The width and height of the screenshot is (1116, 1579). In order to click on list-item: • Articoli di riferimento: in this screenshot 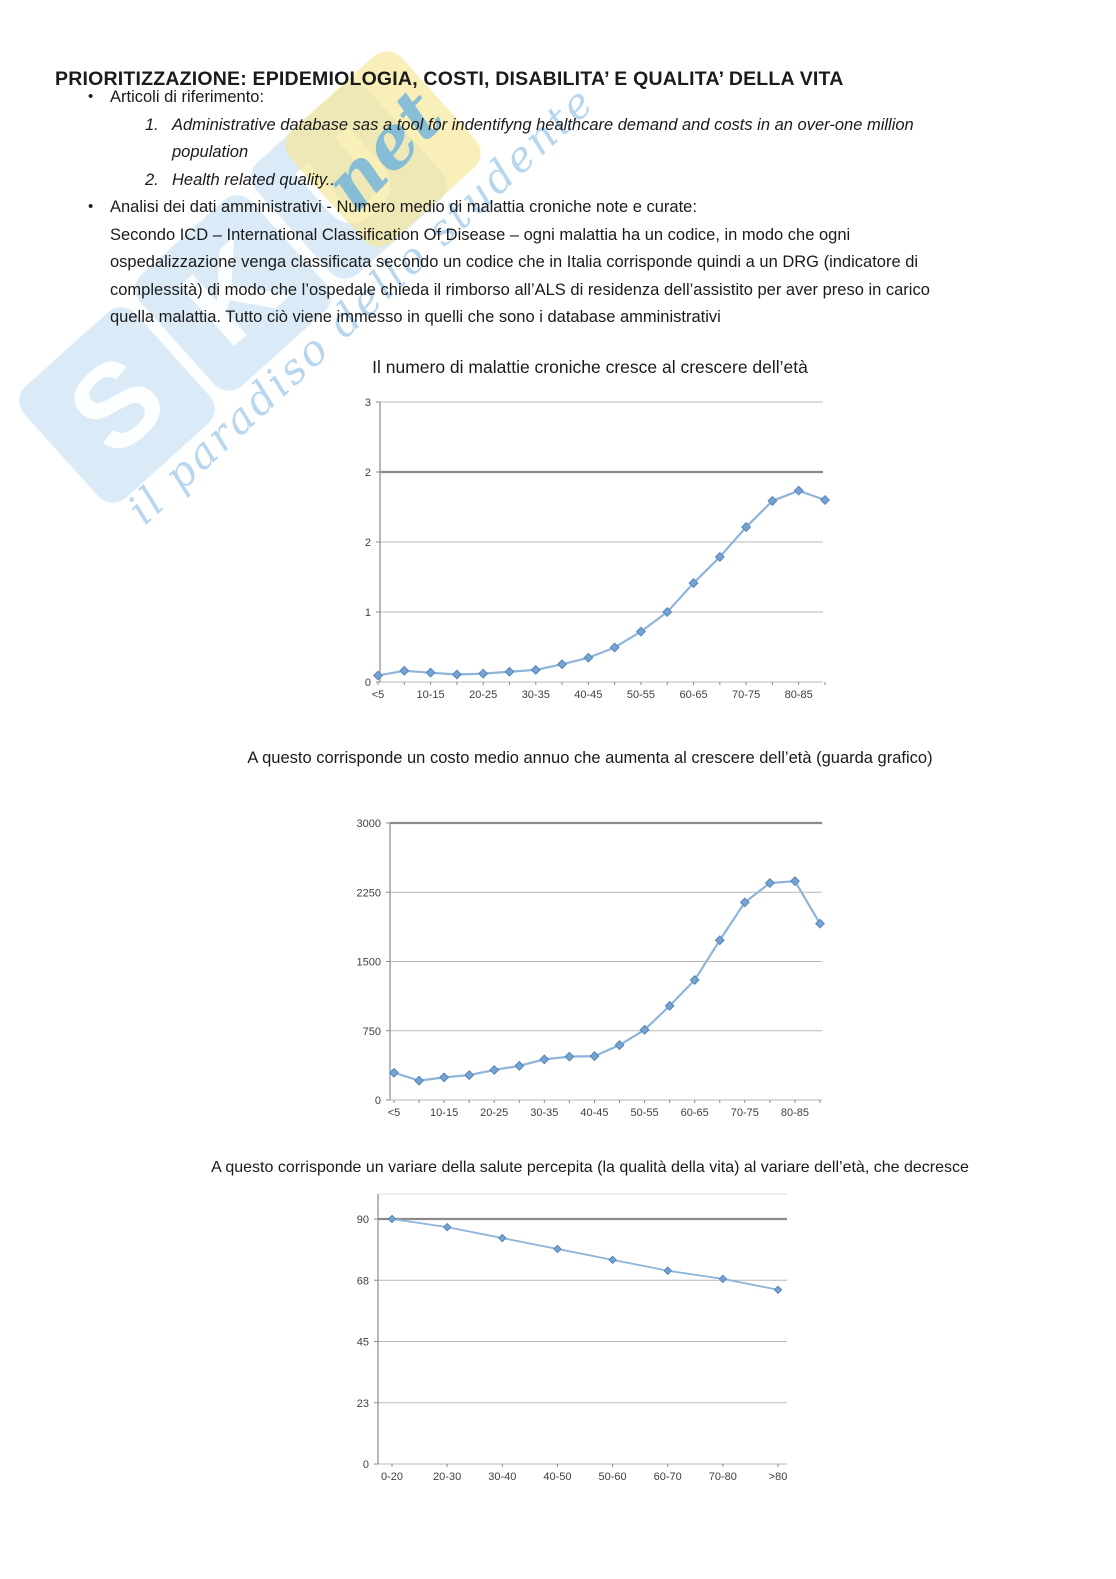, I will do `click(558, 101)`.